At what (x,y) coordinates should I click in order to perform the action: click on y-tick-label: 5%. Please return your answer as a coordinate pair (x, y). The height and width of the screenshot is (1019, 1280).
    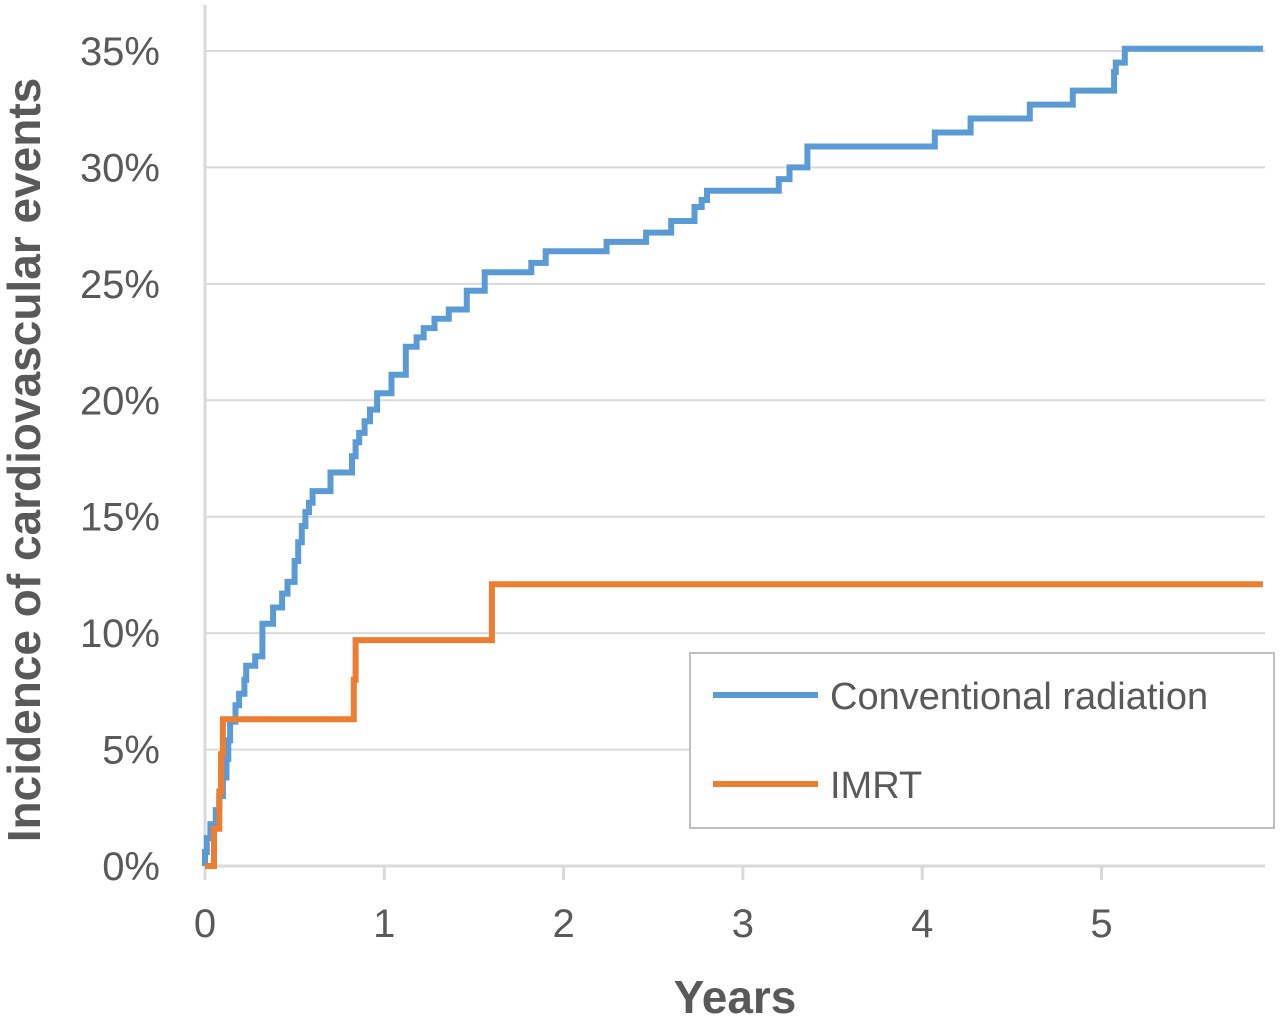
    Looking at the image, I should click on (131, 751).